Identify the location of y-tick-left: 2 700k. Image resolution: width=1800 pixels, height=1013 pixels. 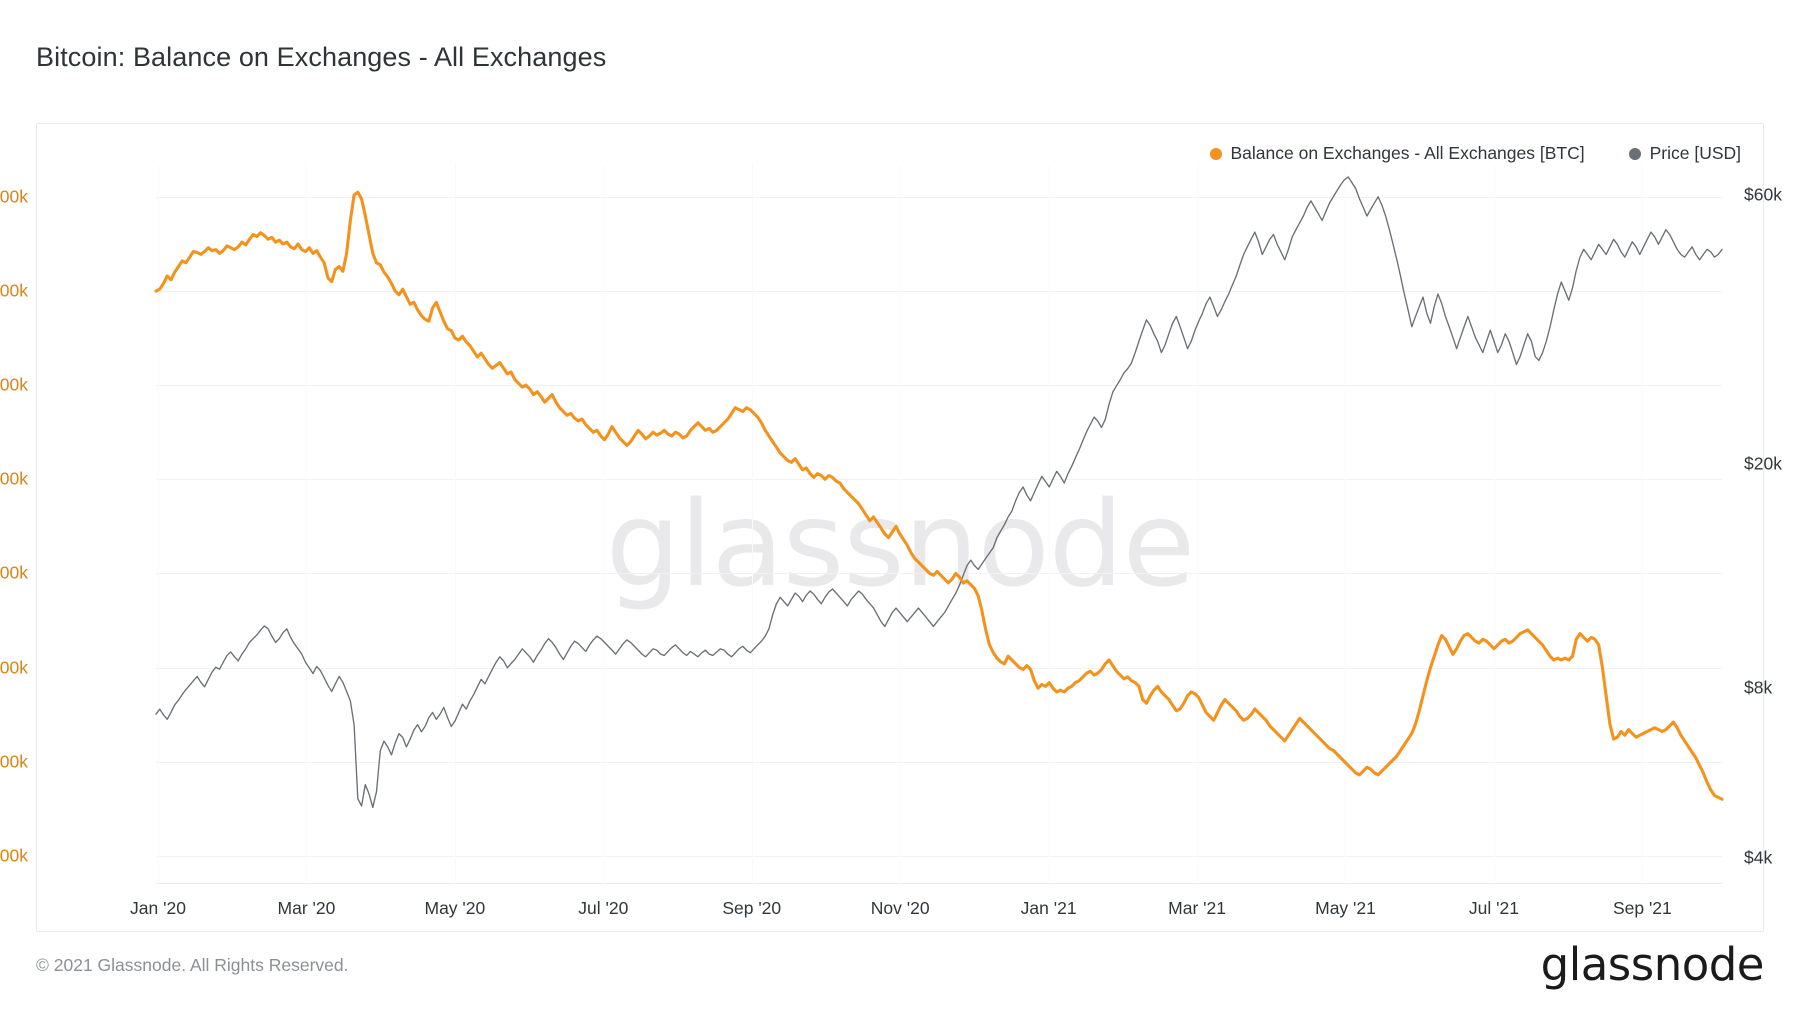
(14, 572).